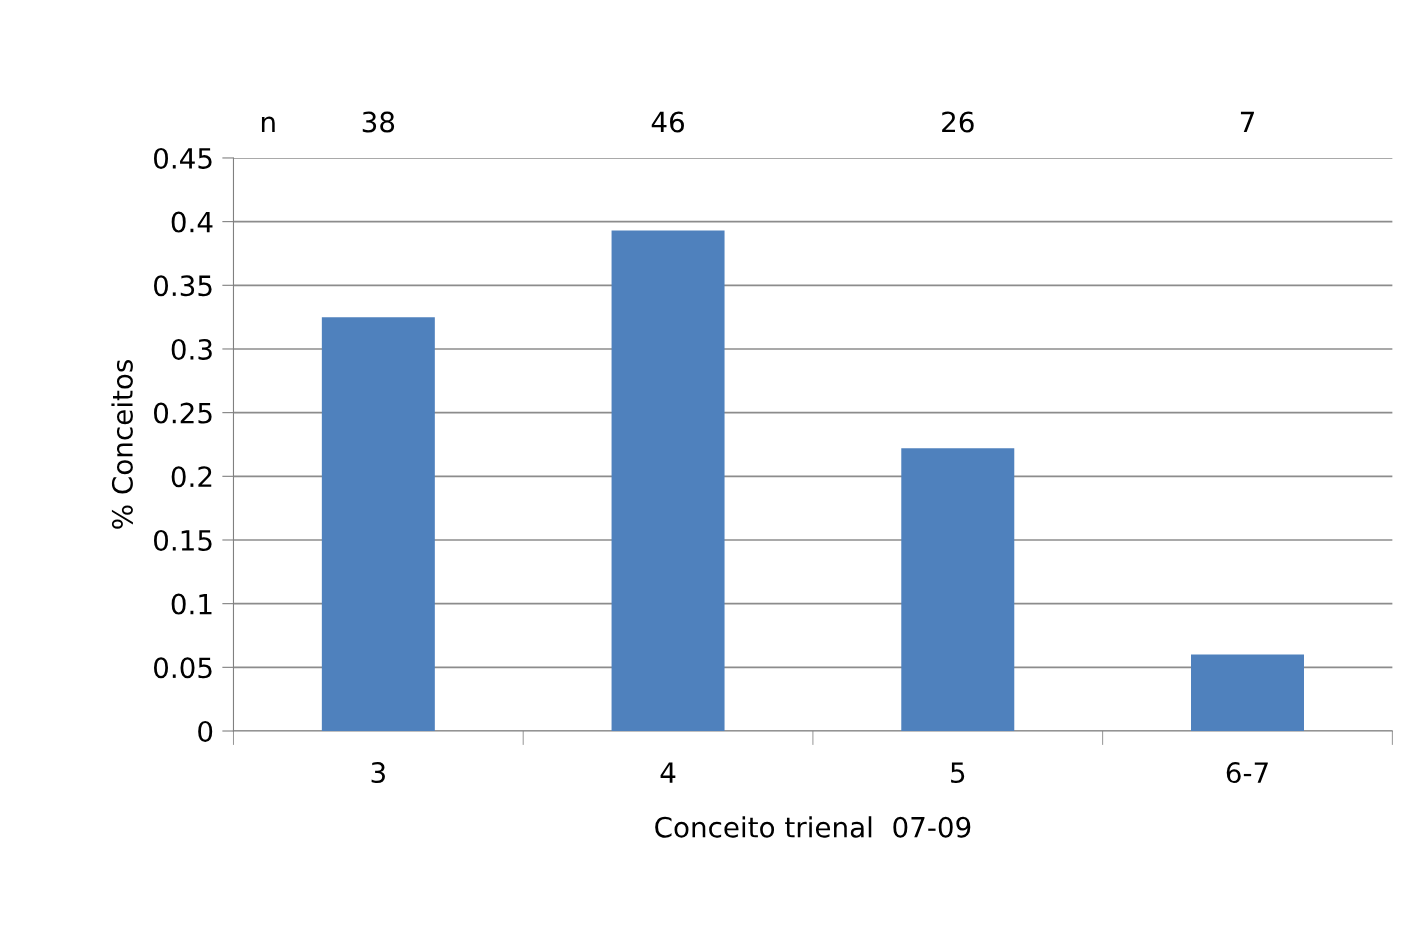 This screenshot has width=1415, height=933. What do you see at coordinates (191, 604) in the screenshot?
I see `y-tick-label: 0.1` at bounding box center [191, 604].